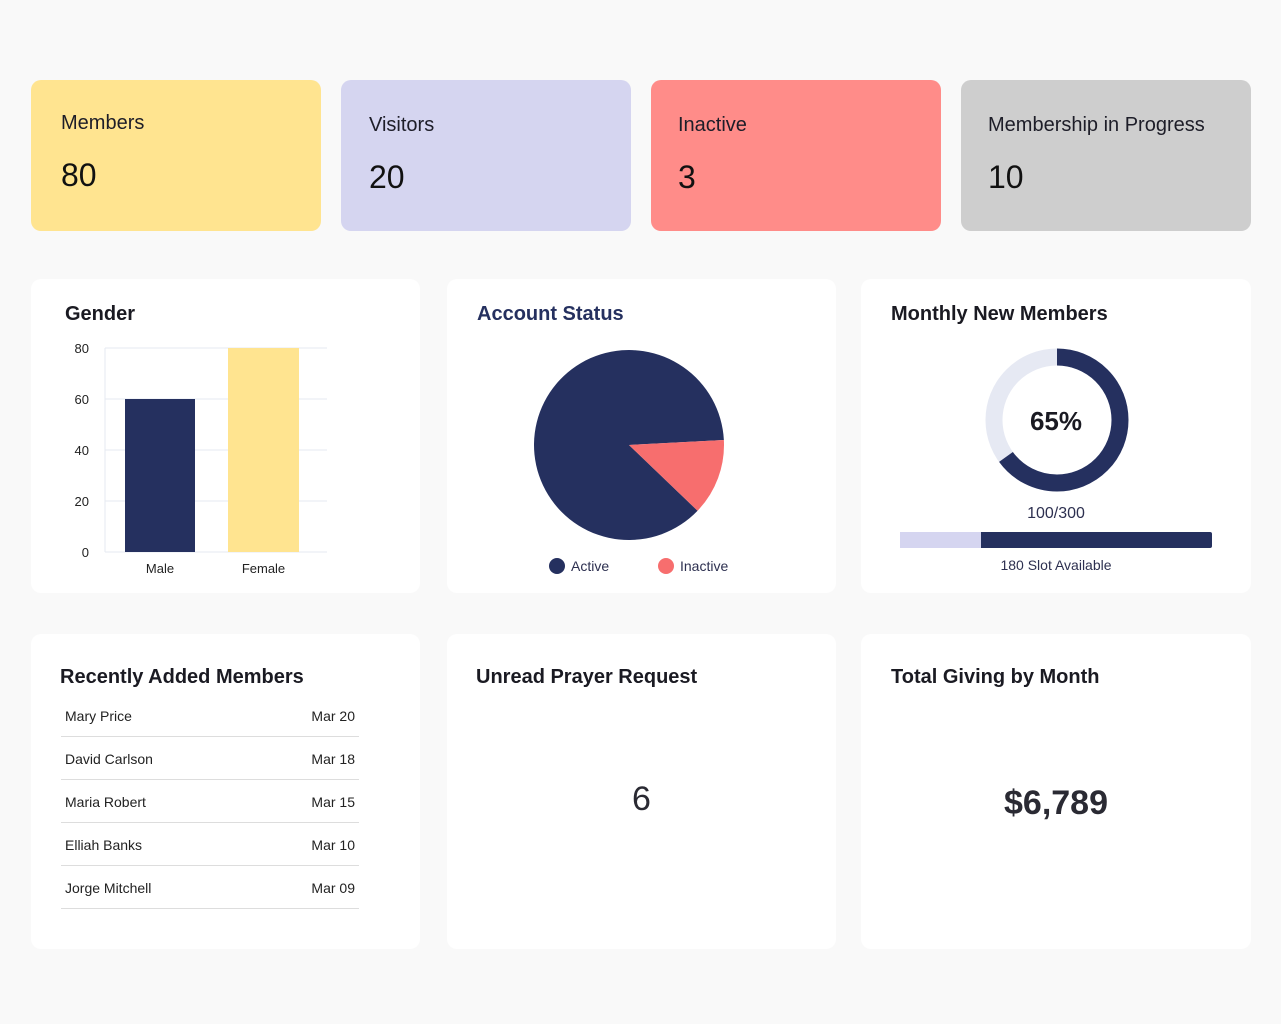  I want to click on member-row: Maria Robert Mar 15, so click(210, 801).